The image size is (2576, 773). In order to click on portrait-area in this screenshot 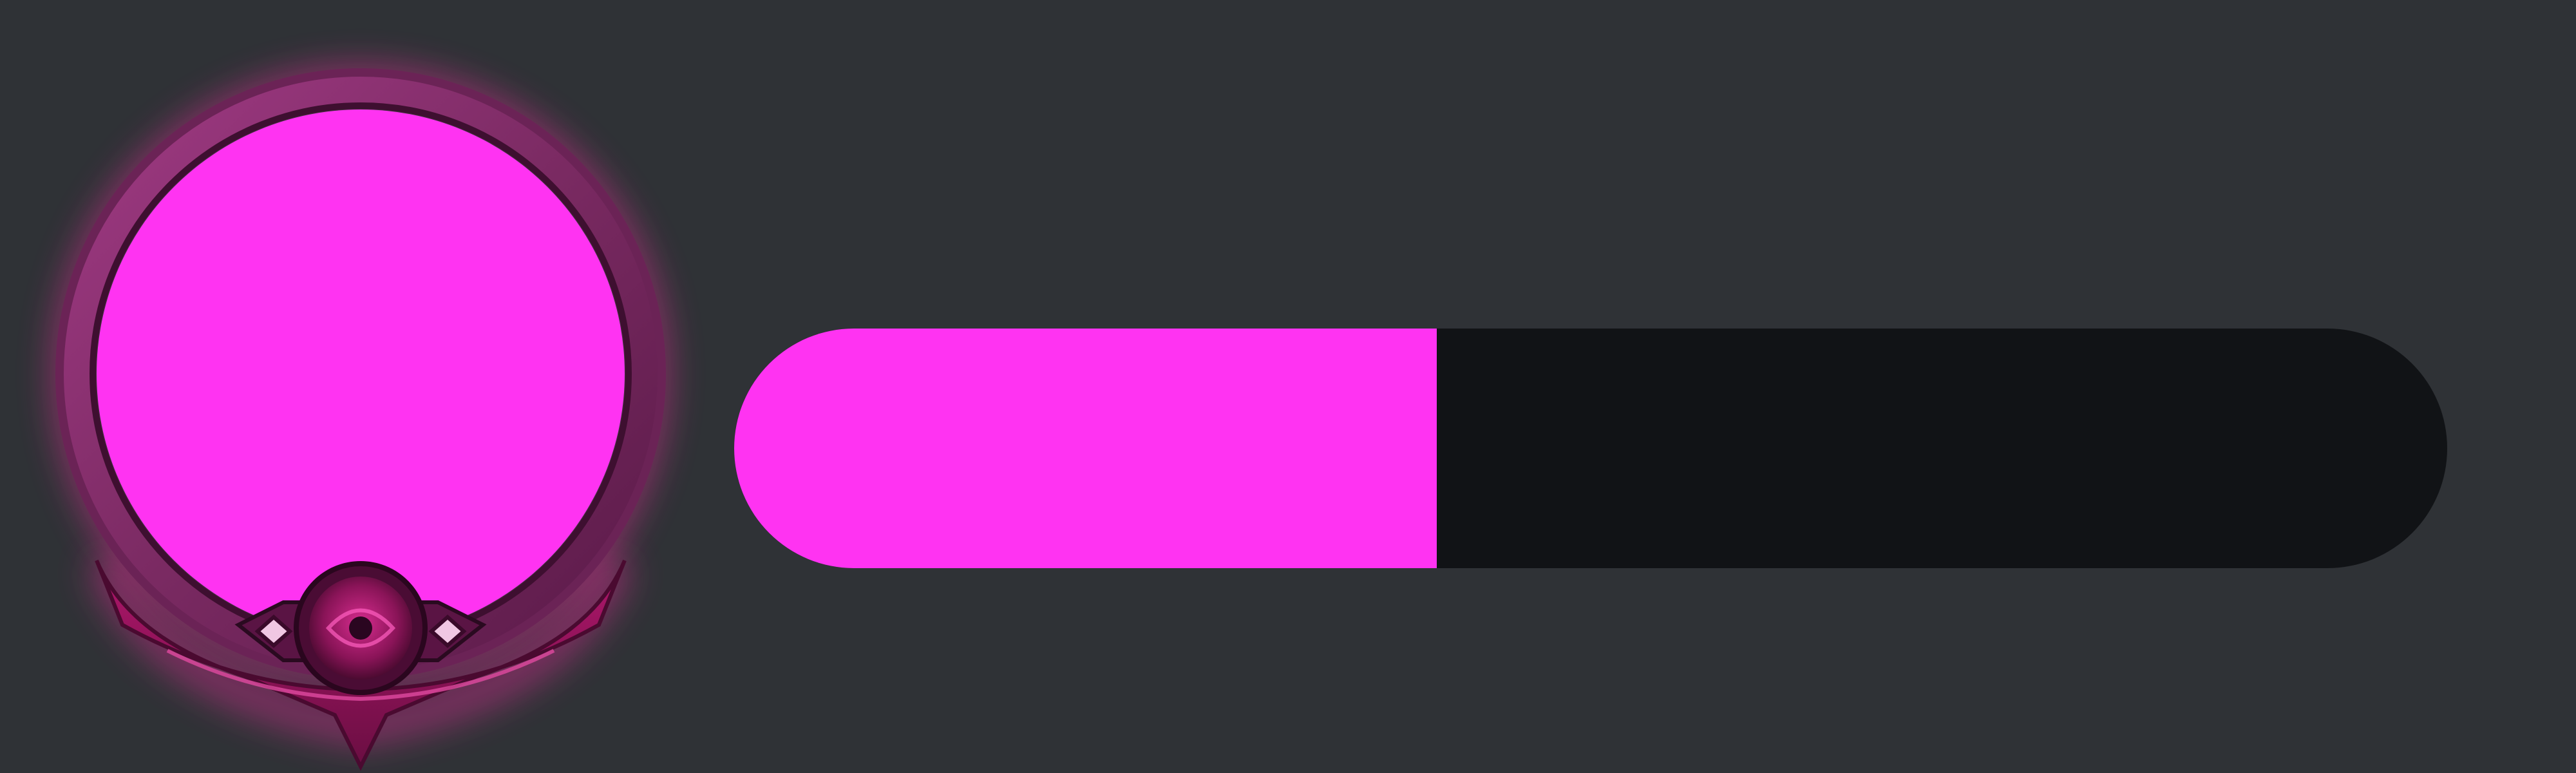, I will do `click(361, 374)`.